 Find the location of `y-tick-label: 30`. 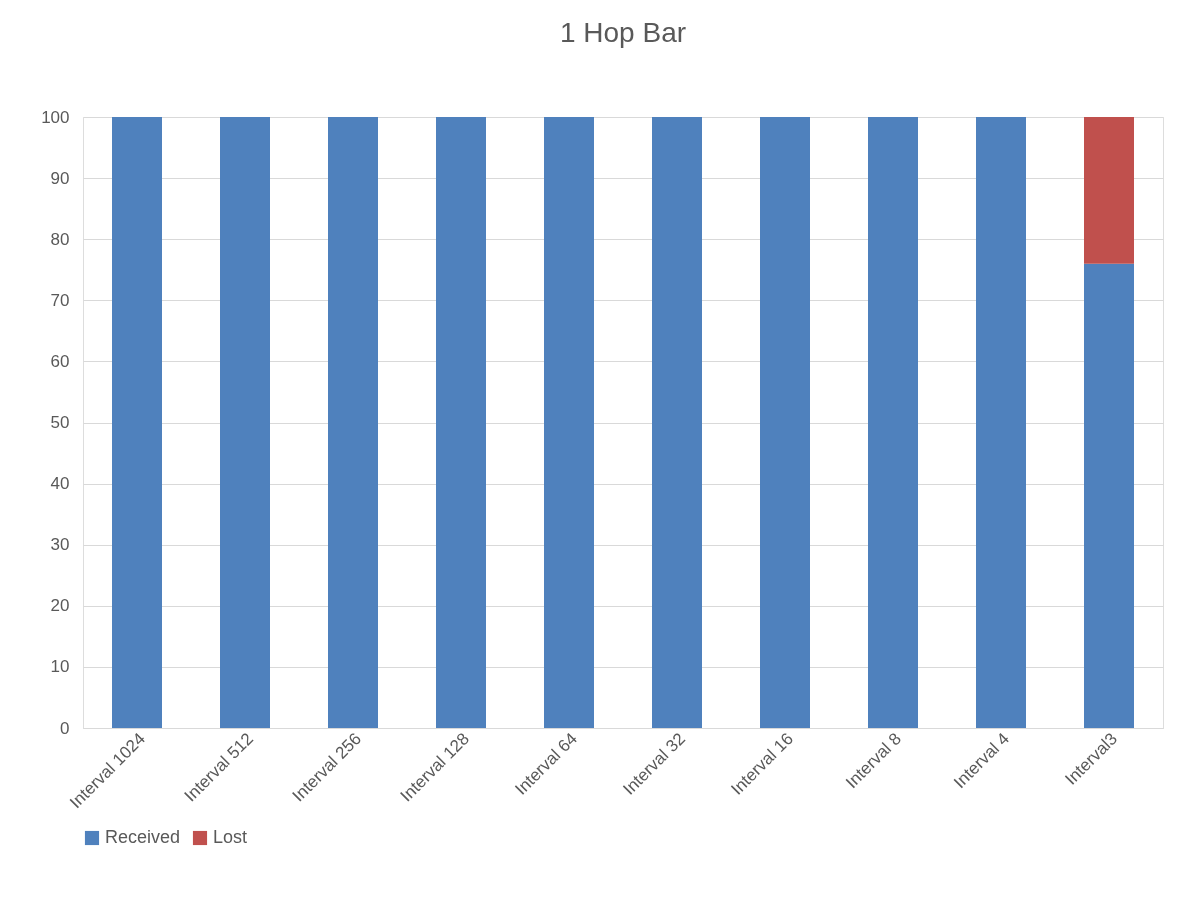

y-tick-label: 30 is located at coordinates (60, 545).